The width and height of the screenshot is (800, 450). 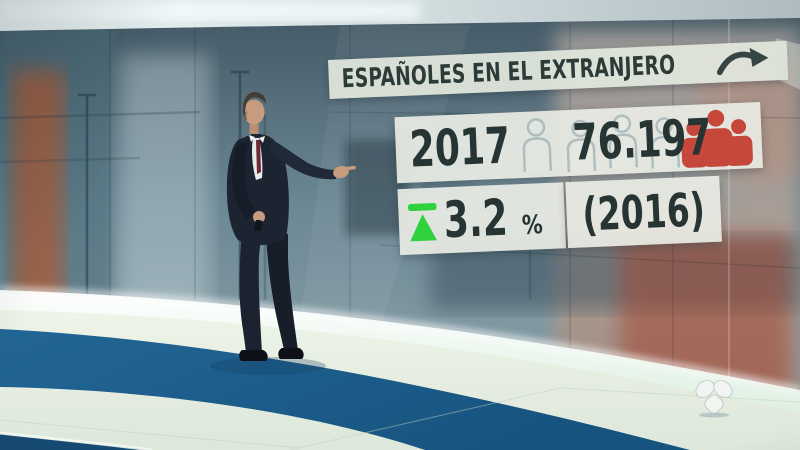 What do you see at coordinates (254, 129) in the screenshot?
I see `presenter-neck` at bounding box center [254, 129].